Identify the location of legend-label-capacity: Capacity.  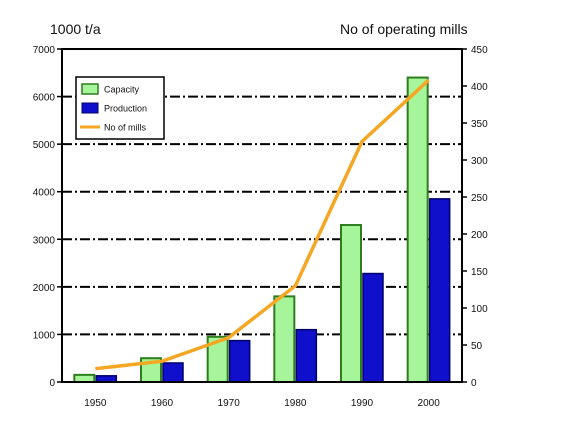
(122, 90).